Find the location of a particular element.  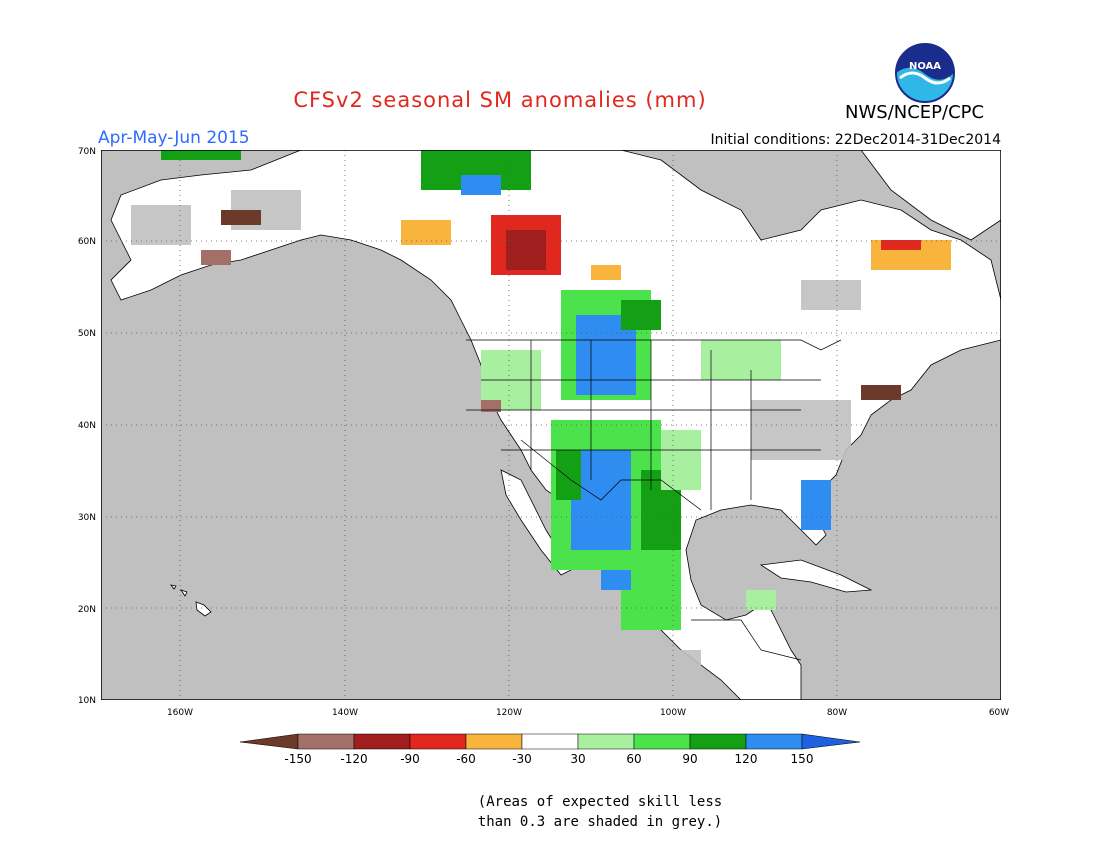

lat-label-30n: 30N is located at coordinates (87, 518).